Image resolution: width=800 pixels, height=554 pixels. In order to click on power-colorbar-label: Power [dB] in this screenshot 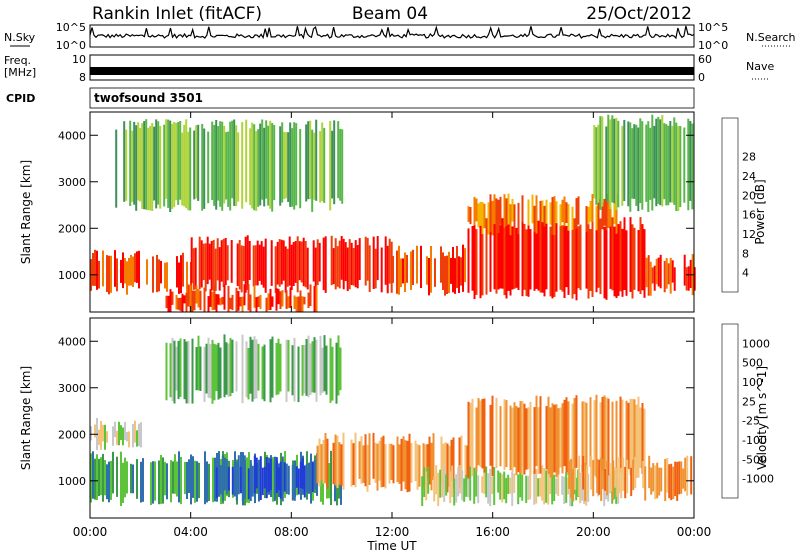, I will do `click(760, 211)`.